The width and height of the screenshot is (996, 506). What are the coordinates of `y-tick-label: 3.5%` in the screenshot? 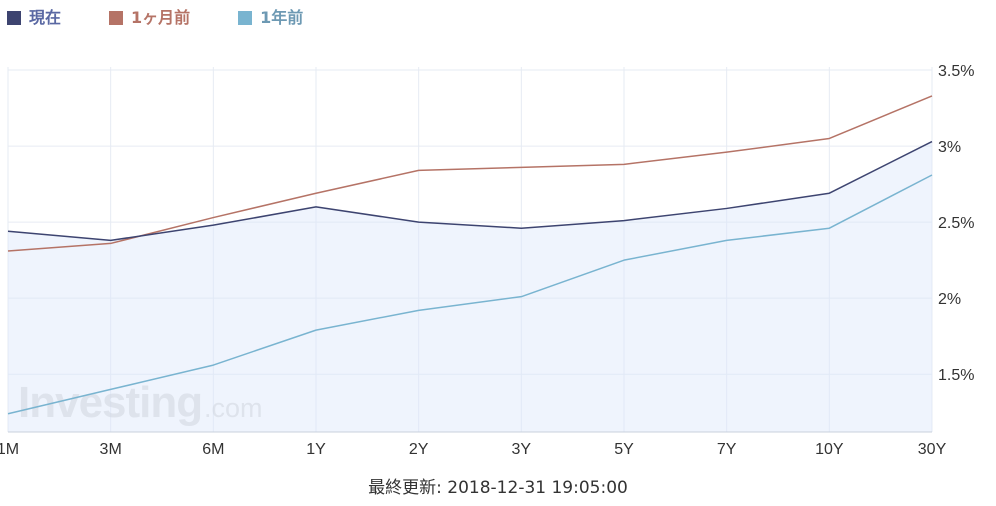 It's located at (956, 71).